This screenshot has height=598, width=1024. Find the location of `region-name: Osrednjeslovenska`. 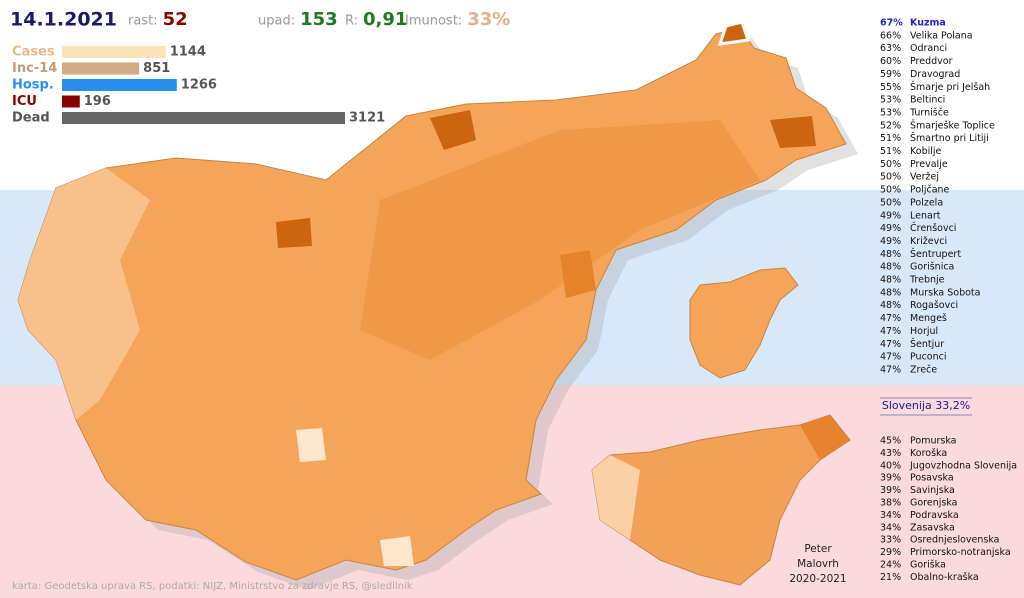

region-name: Osrednjeslovenska is located at coordinates (955, 540).